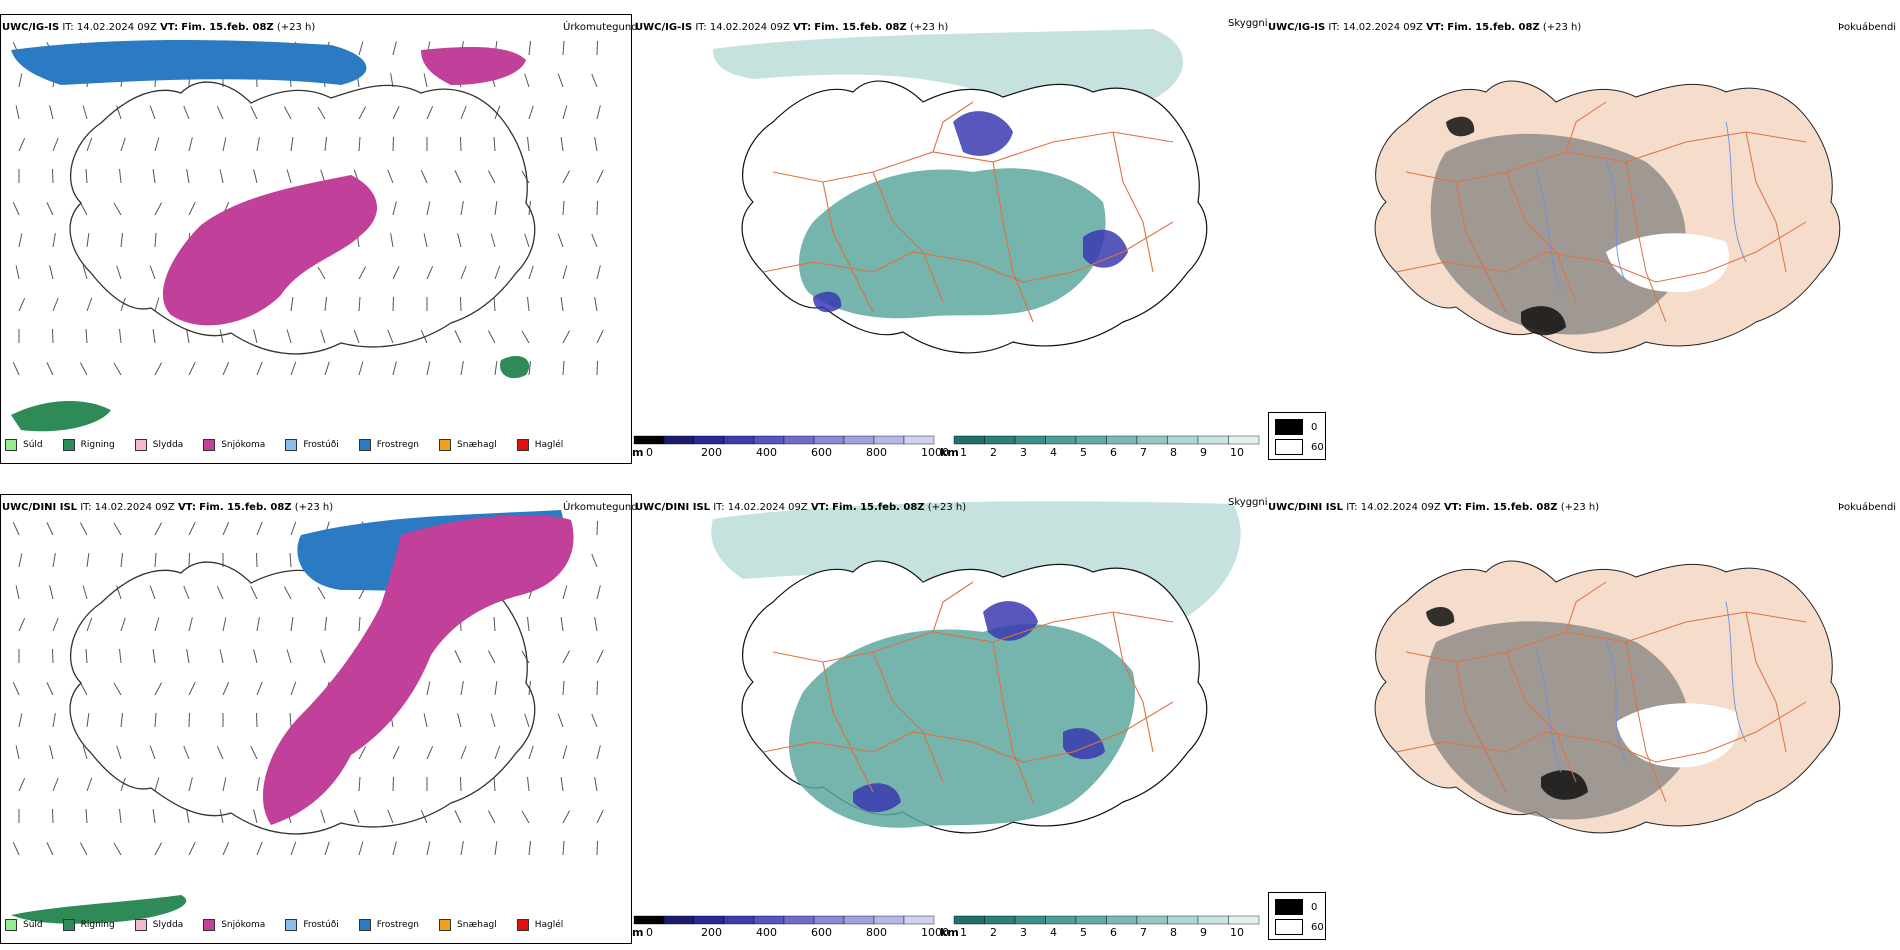 The width and height of the screenshot is (1900, 950). Describe the element at coordinates (33, 925) in the screenshot. I see `precip-legend-label: Súld` at that location.